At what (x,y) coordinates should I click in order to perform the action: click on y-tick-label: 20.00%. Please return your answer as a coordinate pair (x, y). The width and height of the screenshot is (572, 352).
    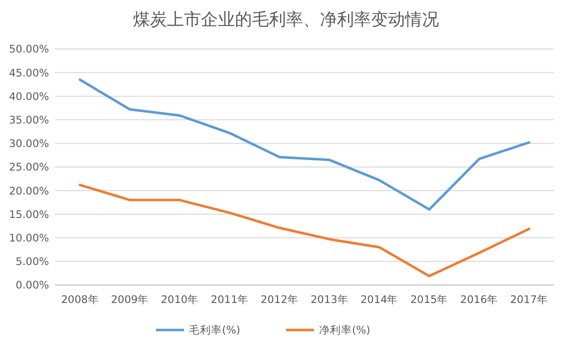
    Looking at the image, I should click on (29, 191).